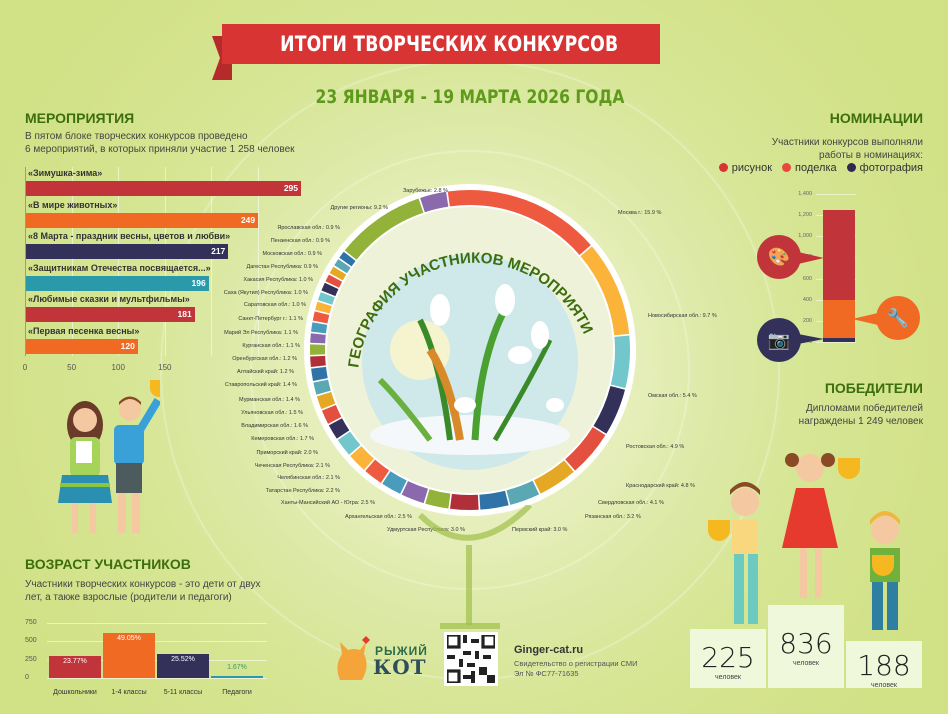  What do you see at coordinates (262, 346) in the screenshot?
I see `region-name: Курганская обл.` at bounding box center [262, 346].